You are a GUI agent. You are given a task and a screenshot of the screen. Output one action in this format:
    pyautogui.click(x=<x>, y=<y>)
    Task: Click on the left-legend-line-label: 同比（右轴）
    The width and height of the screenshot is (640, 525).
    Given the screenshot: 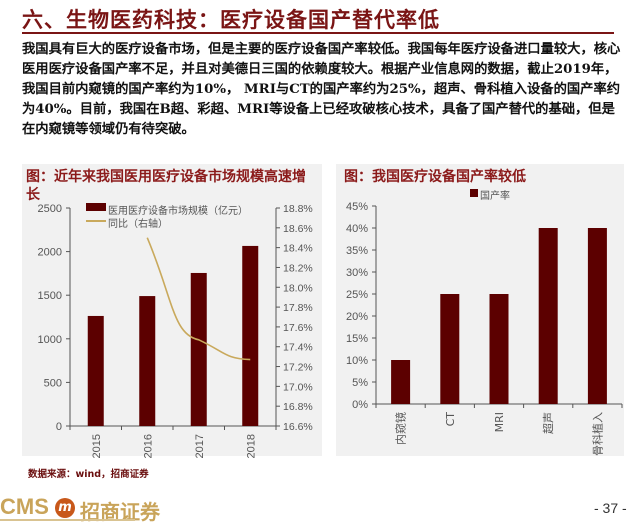 What is the action you would take?
    pyautogui.click(x=138, y=224)
    